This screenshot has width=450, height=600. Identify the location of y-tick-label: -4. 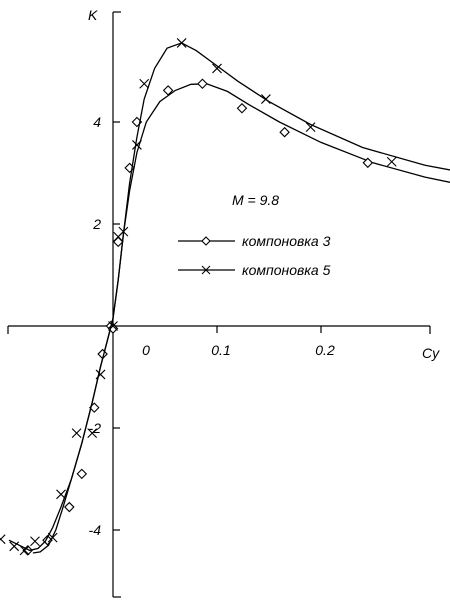
(95, 530).